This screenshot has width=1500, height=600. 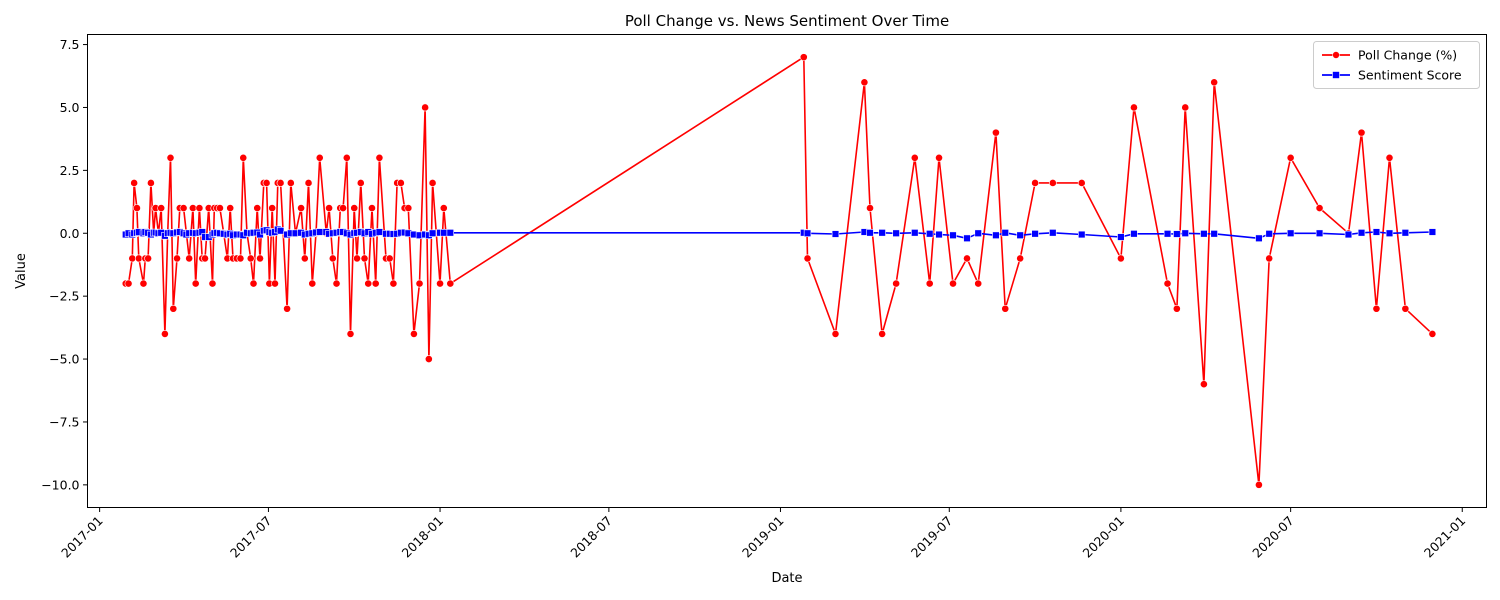 What do you see at coordinates (64, 264) in the screenshot?
I see `y-axis: −10.0 −7.5 −5.0 −2.5 0.0 2.5 5.0 7.5` at bounding box center [64, 264].